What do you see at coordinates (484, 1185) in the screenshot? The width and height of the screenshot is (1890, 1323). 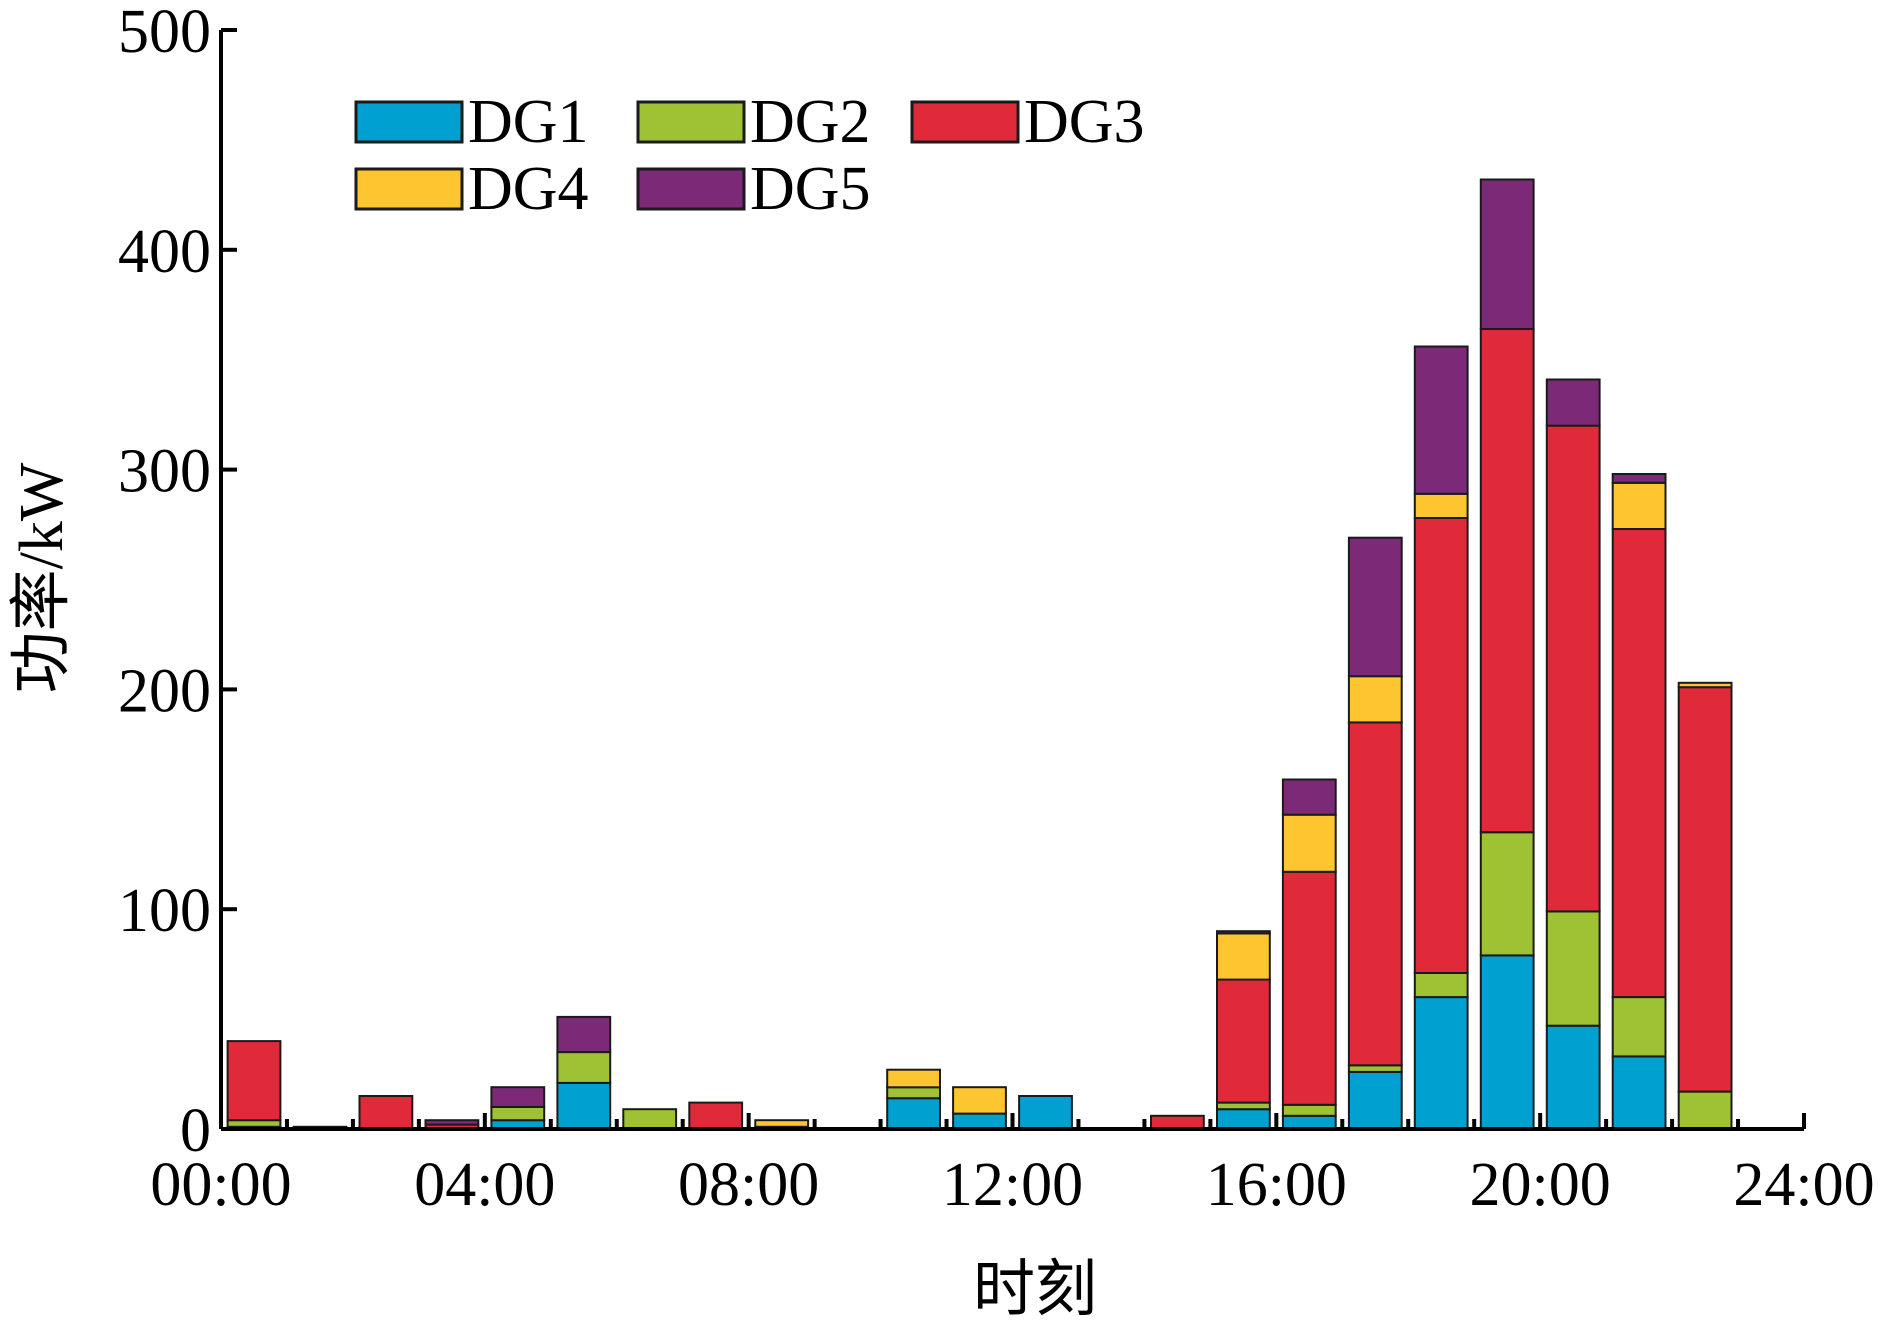 I see `x-tick-label: 04:00` at bounding box center [484, 1185].